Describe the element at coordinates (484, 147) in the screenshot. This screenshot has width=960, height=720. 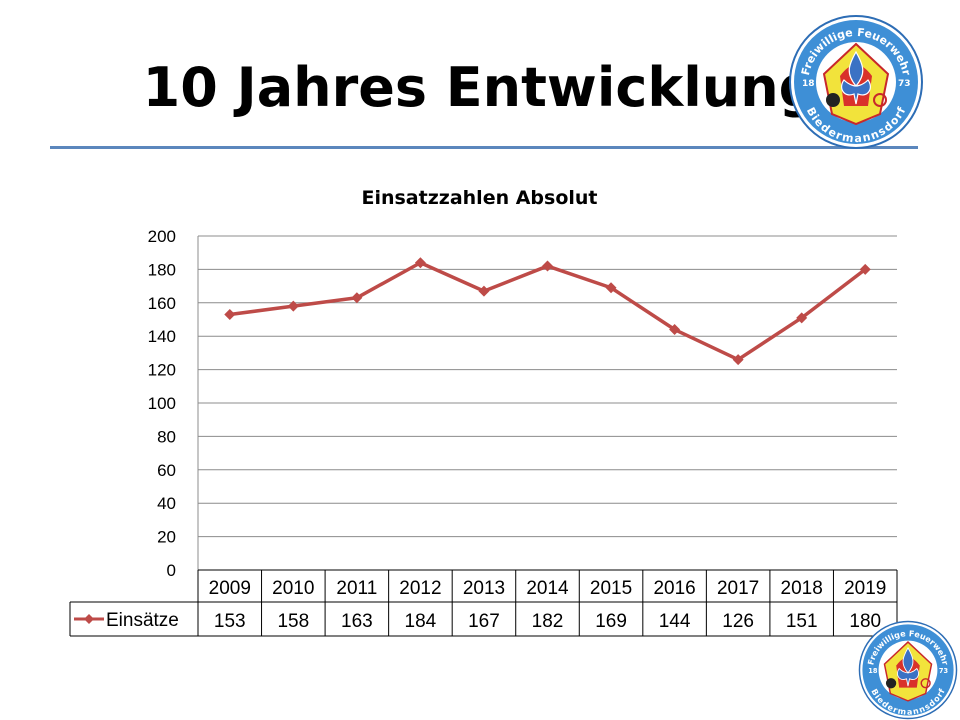
I see `title-divider` at that location.